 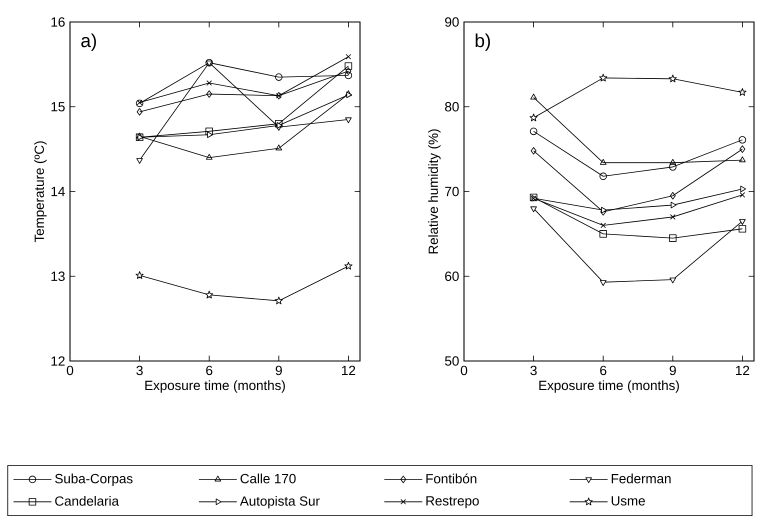 I want to click on legend-label: Autopista Sur, so click(x=280, y=502).